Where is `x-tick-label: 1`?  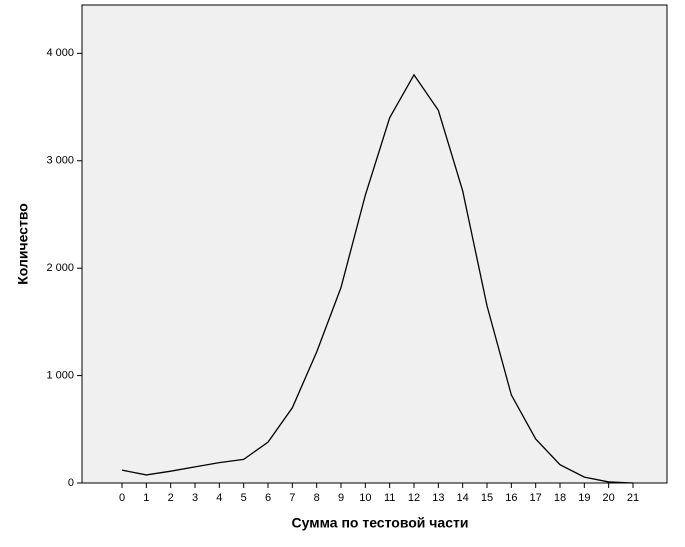 x-tick-label: 1 is located at coordinates (146, 498).